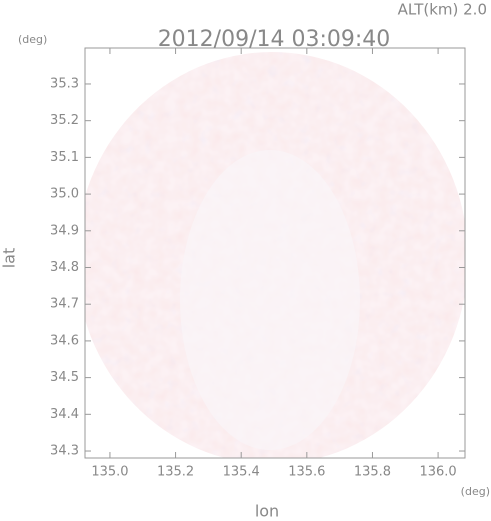 Image resolution: width=491 pixels, height=521 pixels. I want to click on y-tick-label: 34.6, so click(64, 340).